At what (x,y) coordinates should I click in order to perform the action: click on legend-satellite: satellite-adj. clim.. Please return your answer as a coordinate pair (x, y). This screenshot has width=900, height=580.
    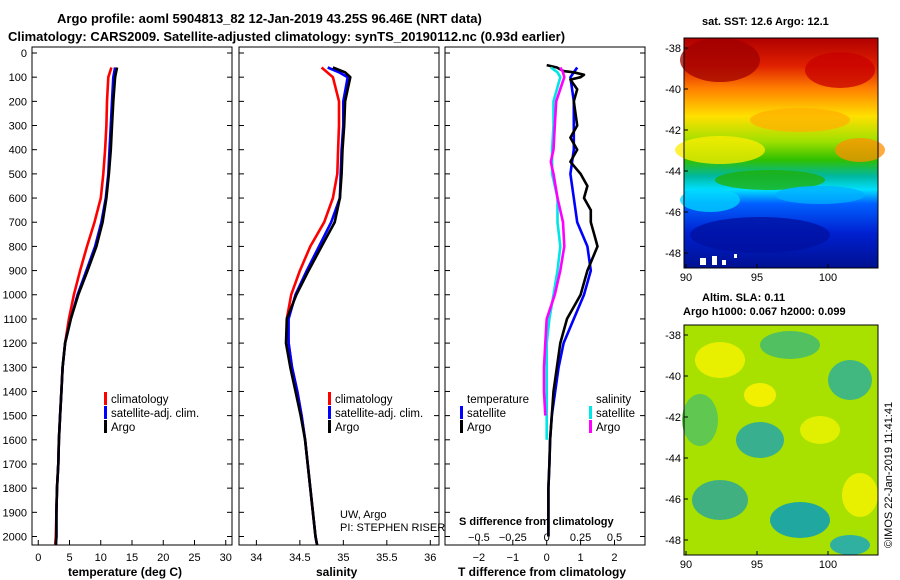
    Looking at the image, I should click on (155, 414).